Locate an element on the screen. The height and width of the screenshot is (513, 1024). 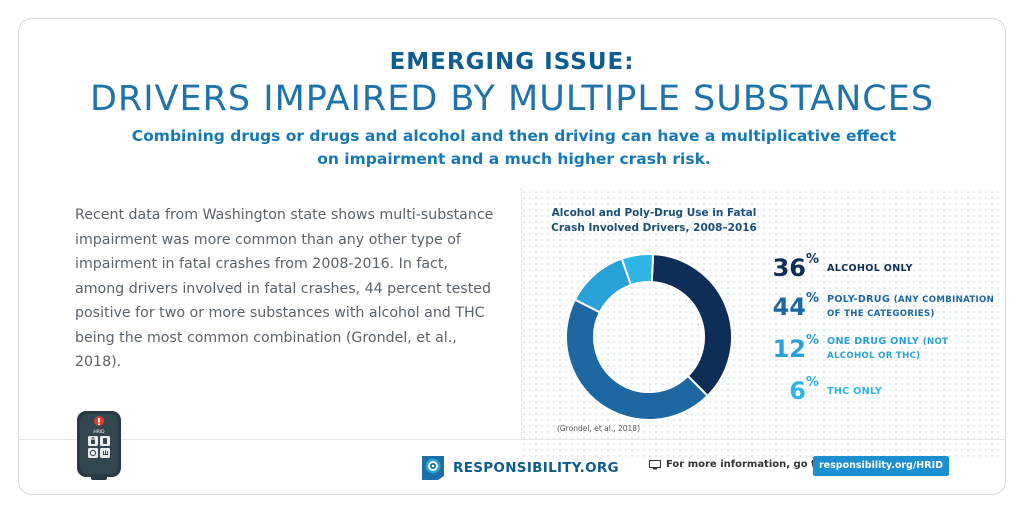
legend-label: ALCOHOL ONLY is located at coordinates (870, 268).